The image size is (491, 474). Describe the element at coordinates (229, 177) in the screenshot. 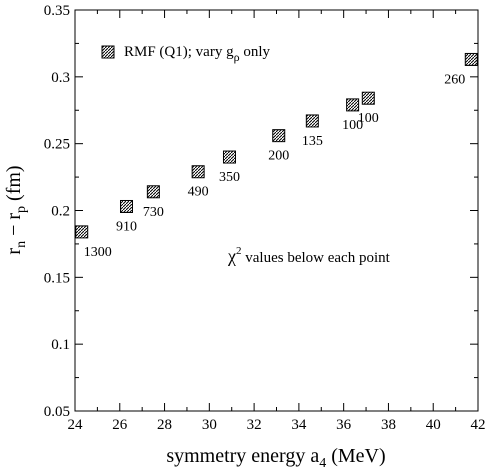

I see `data-point-label: 350` at that location.